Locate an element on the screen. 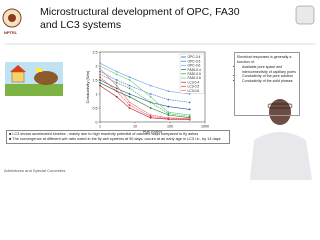 This screenshot has width=320, height=240. x-axis-label: Age (days) is located at coordinates (153, 131).